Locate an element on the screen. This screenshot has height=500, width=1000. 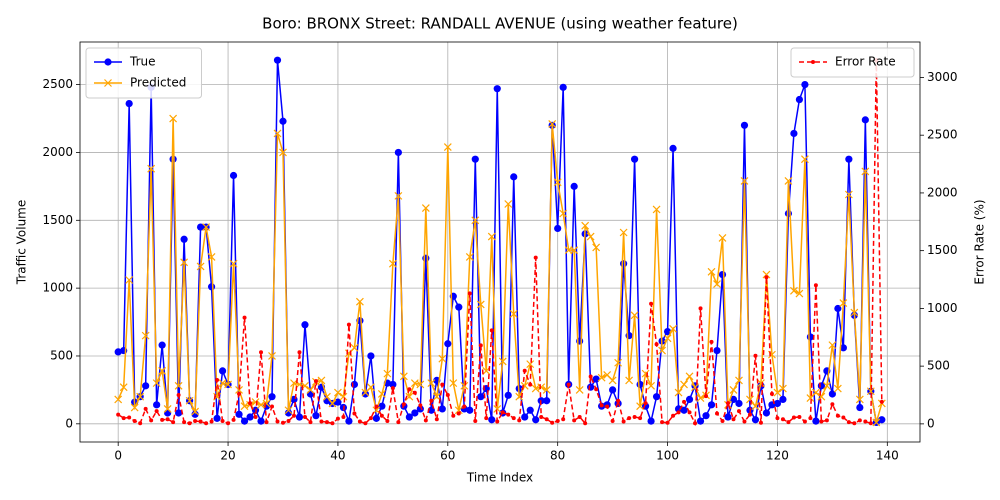
y-axis-label: Traffic Volume is located at coordinates (22, 243).